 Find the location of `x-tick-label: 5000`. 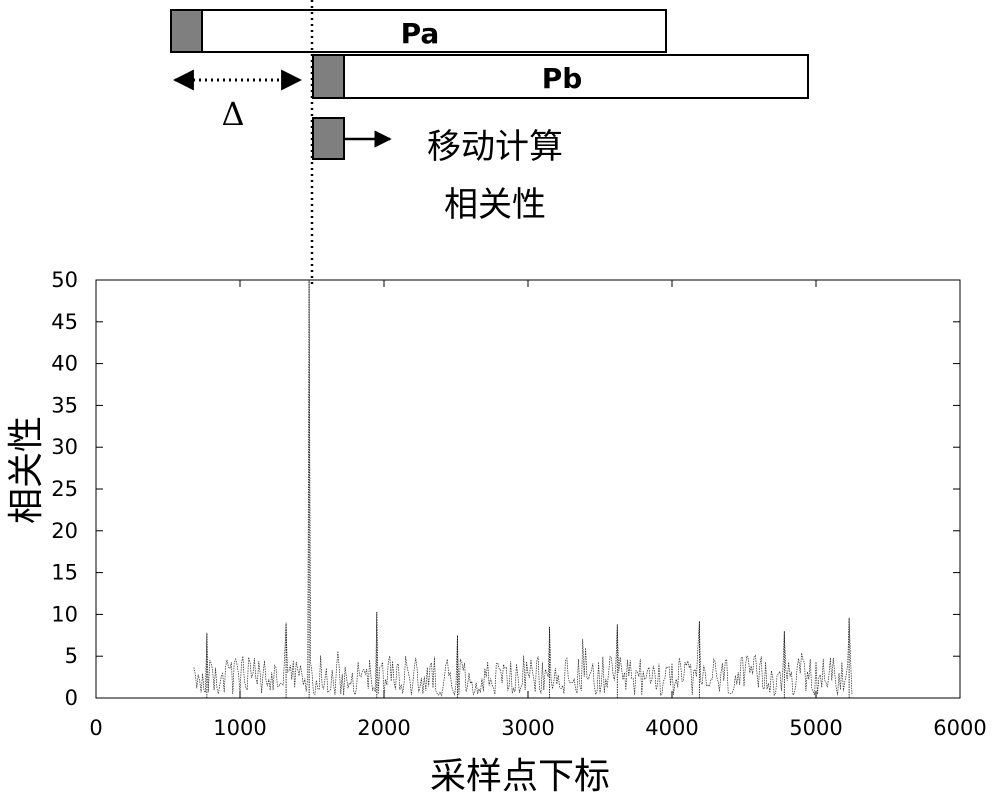

x-tick-label: 5000 is located at coordinates (815, 728).